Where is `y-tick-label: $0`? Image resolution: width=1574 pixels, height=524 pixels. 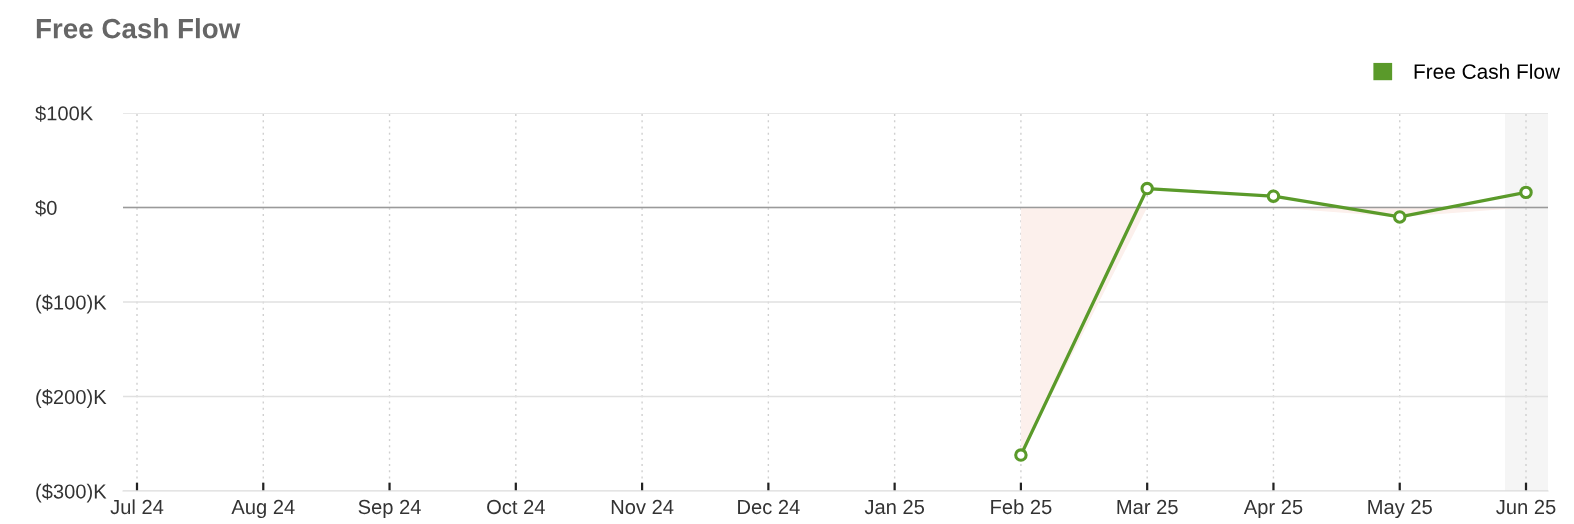 y-tick-label: $0 is located at coordinates (46, 208).